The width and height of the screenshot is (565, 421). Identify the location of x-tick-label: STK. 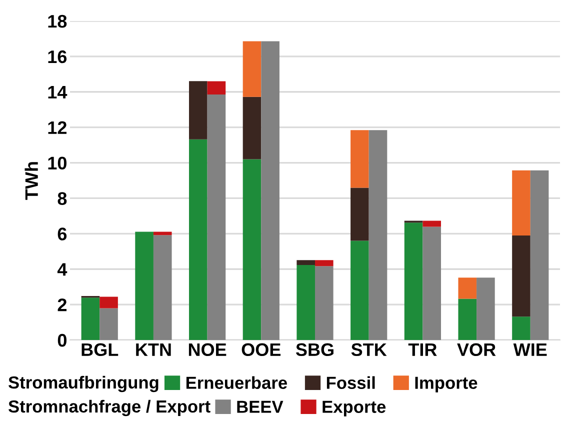
(369, 349).